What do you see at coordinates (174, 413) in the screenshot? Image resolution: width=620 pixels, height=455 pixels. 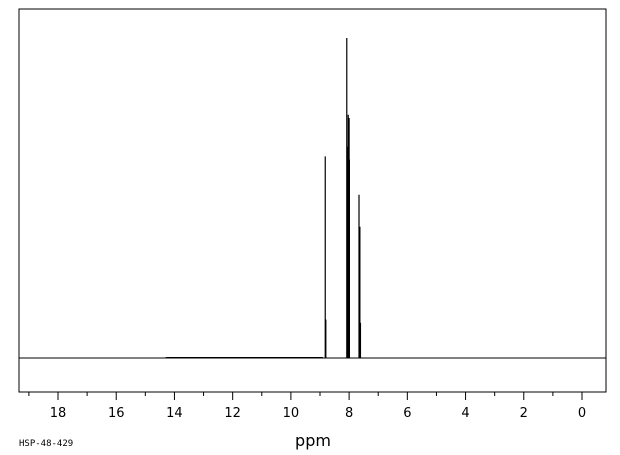 I see `x-tick-label: 14` at bounding box center [174, 413].